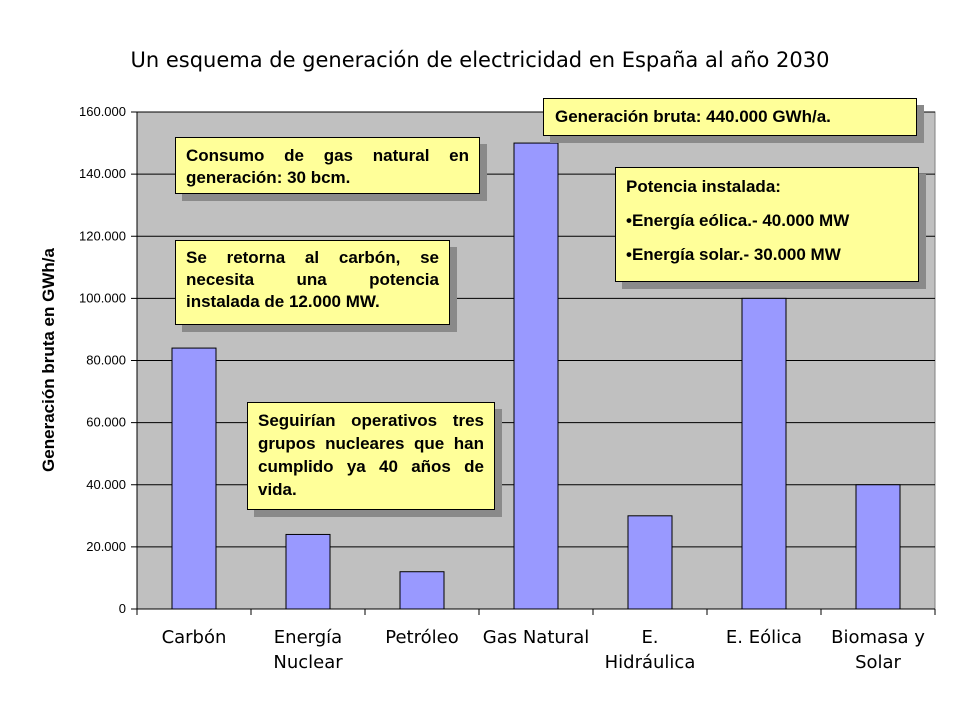 The width and height of the screenshot is (960, 720). I want to click on x-tick-label: Energía Nuclear, so click(308, 650).